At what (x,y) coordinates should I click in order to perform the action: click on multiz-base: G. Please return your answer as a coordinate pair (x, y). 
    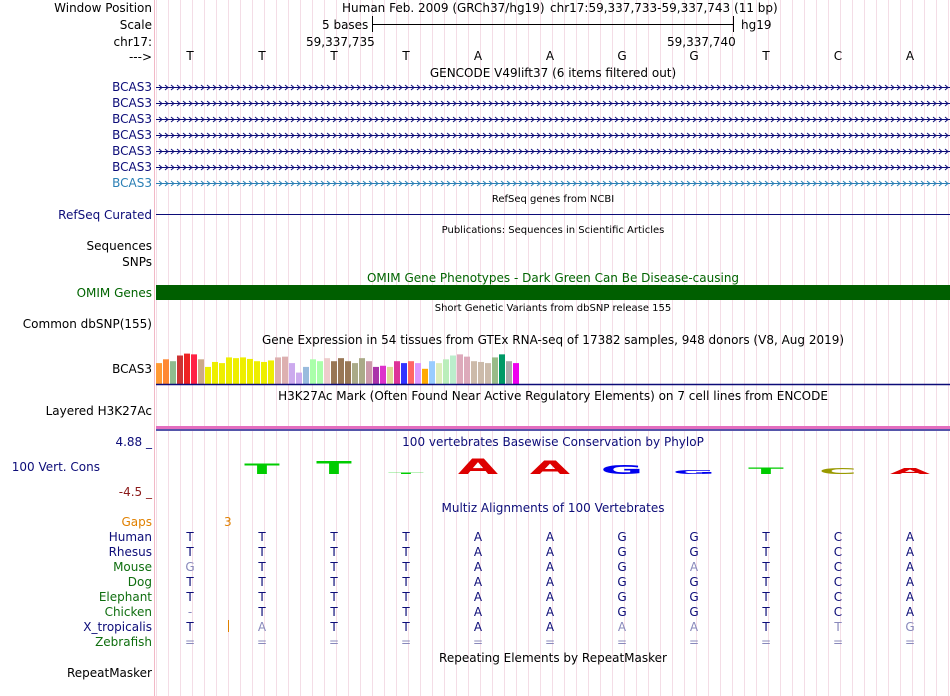
    Looking at the image, I should click on (694, 612).